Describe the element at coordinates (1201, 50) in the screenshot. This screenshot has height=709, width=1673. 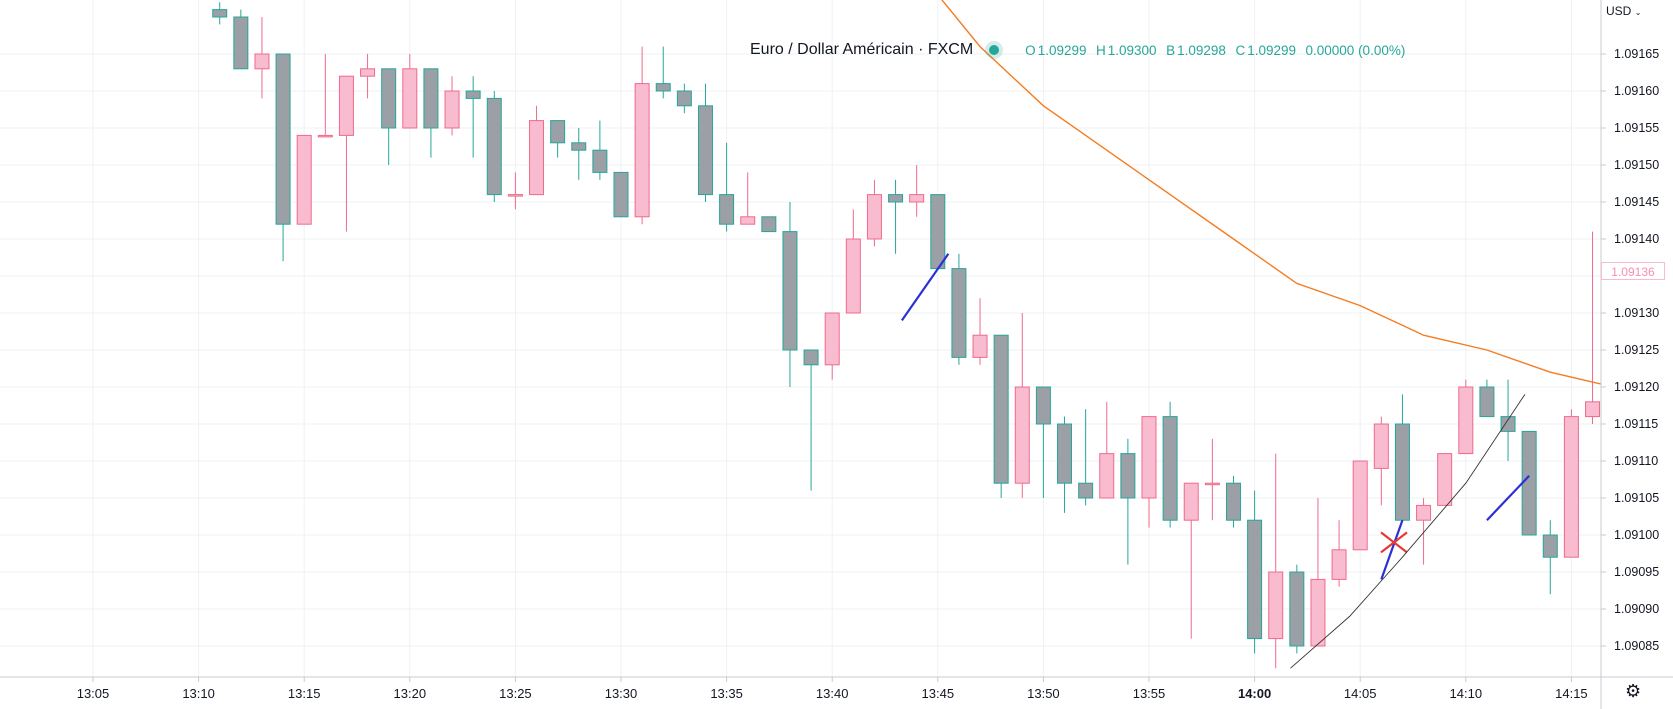
I see `low-value: 1.09298` at that location.